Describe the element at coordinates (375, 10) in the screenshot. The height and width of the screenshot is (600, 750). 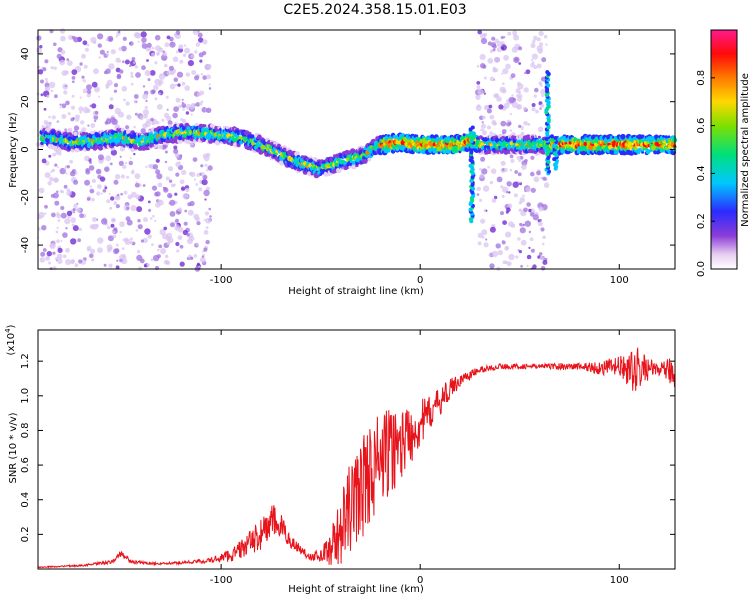
I see `chart-title: C2E5.2024.358.15.01.E03` at that location.